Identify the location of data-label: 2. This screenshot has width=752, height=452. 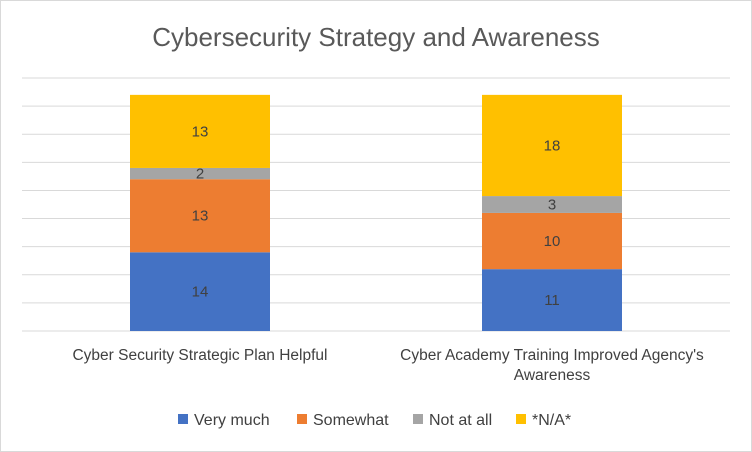
(200, 174).